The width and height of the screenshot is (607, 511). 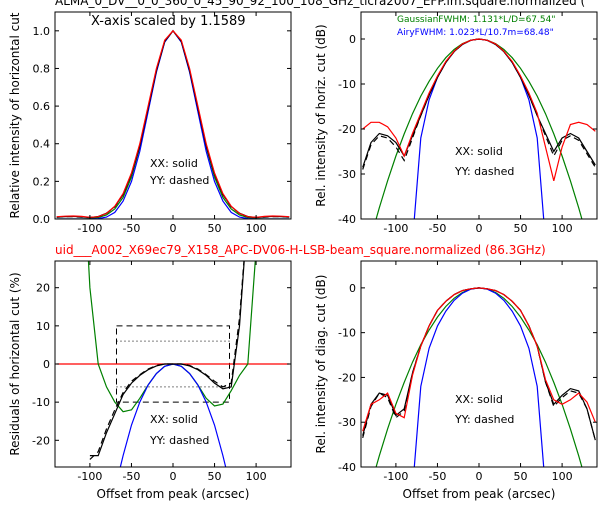 What do you see at coordinates (42, 31) in the screenshot?
I see `y-tick-label: 1.0` at bounding box center [42, 31].